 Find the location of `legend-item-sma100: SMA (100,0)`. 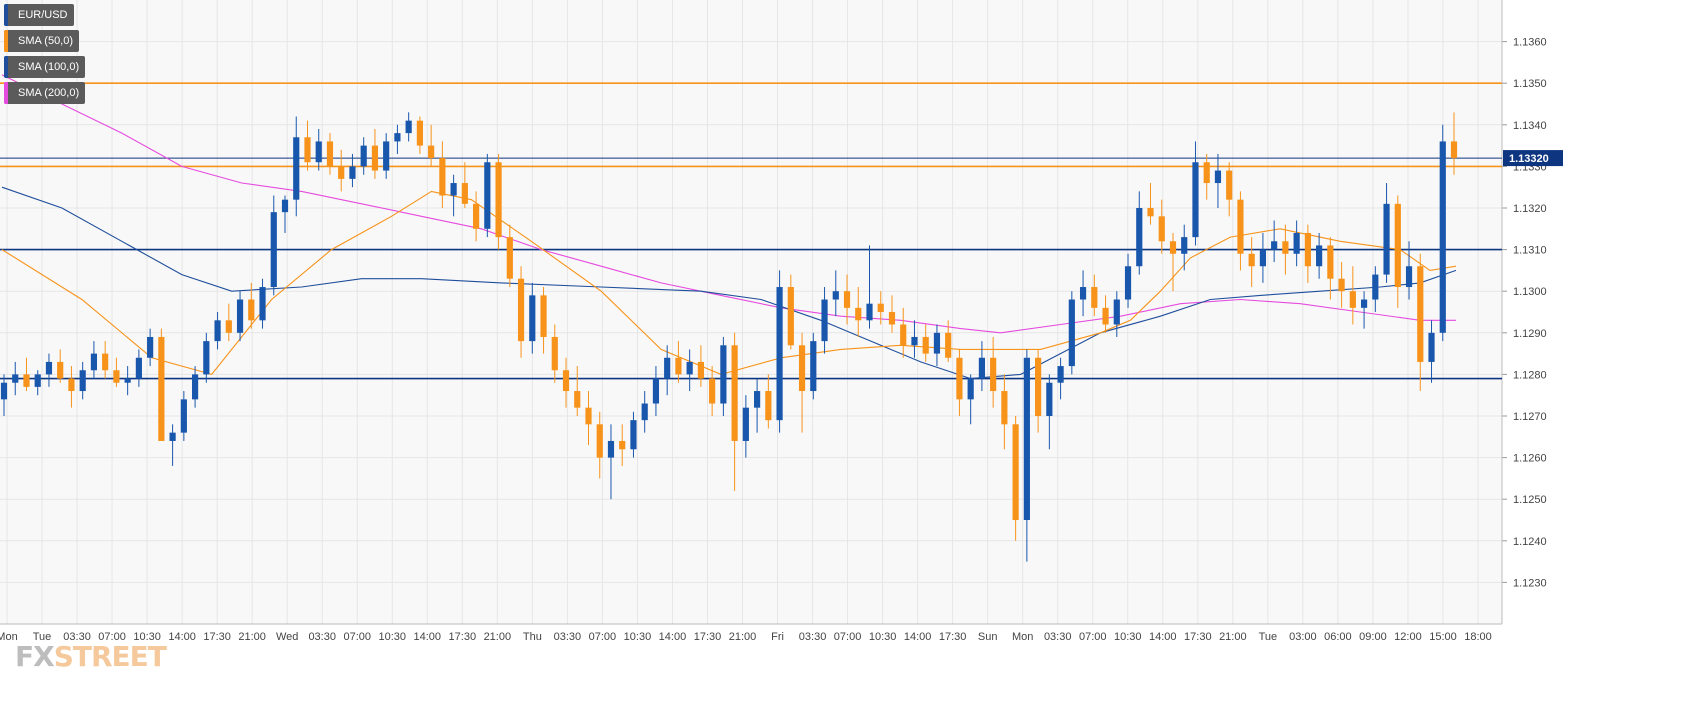

legend-item-sma100: SMA (100,0) is located at coordinates (45, 67).